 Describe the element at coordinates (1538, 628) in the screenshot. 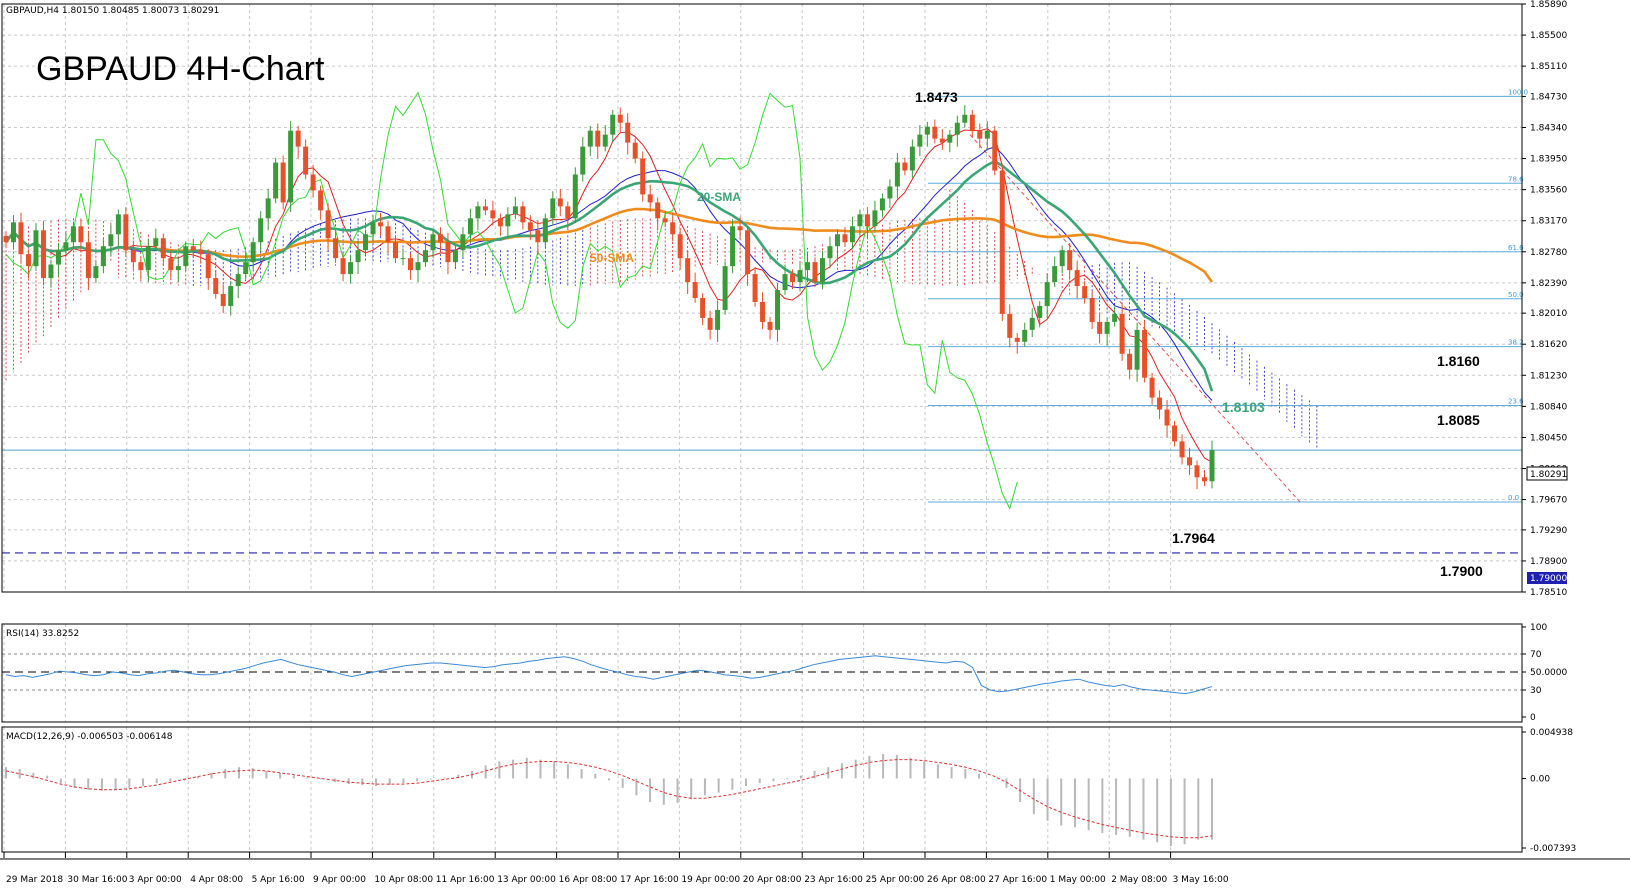

I see `rsi-tick-label: 100` at that location.